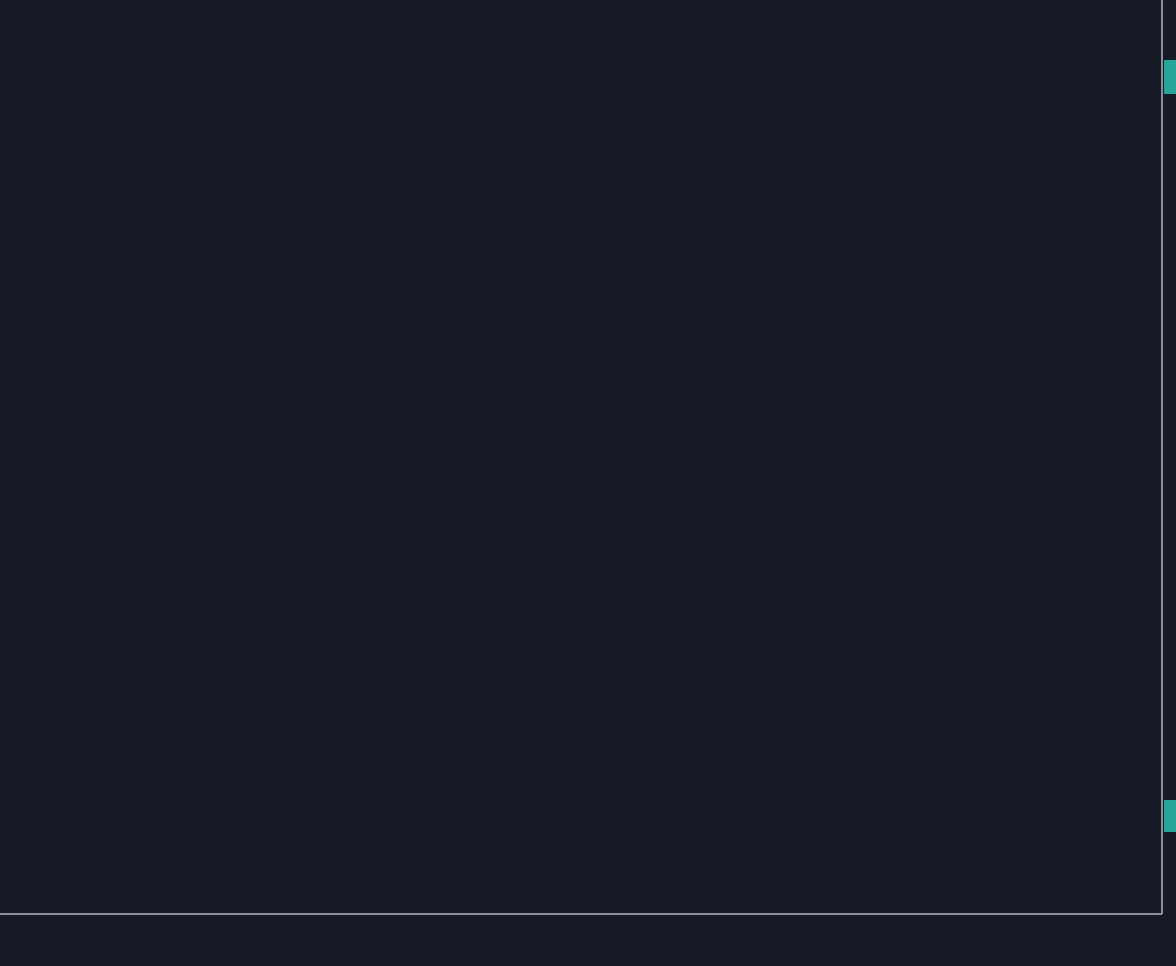 The height and width of the screenshot is (966, 1176). Describe the element at coordinates (1170, 816) in the screenshot. I see `volume-marker` at that location.